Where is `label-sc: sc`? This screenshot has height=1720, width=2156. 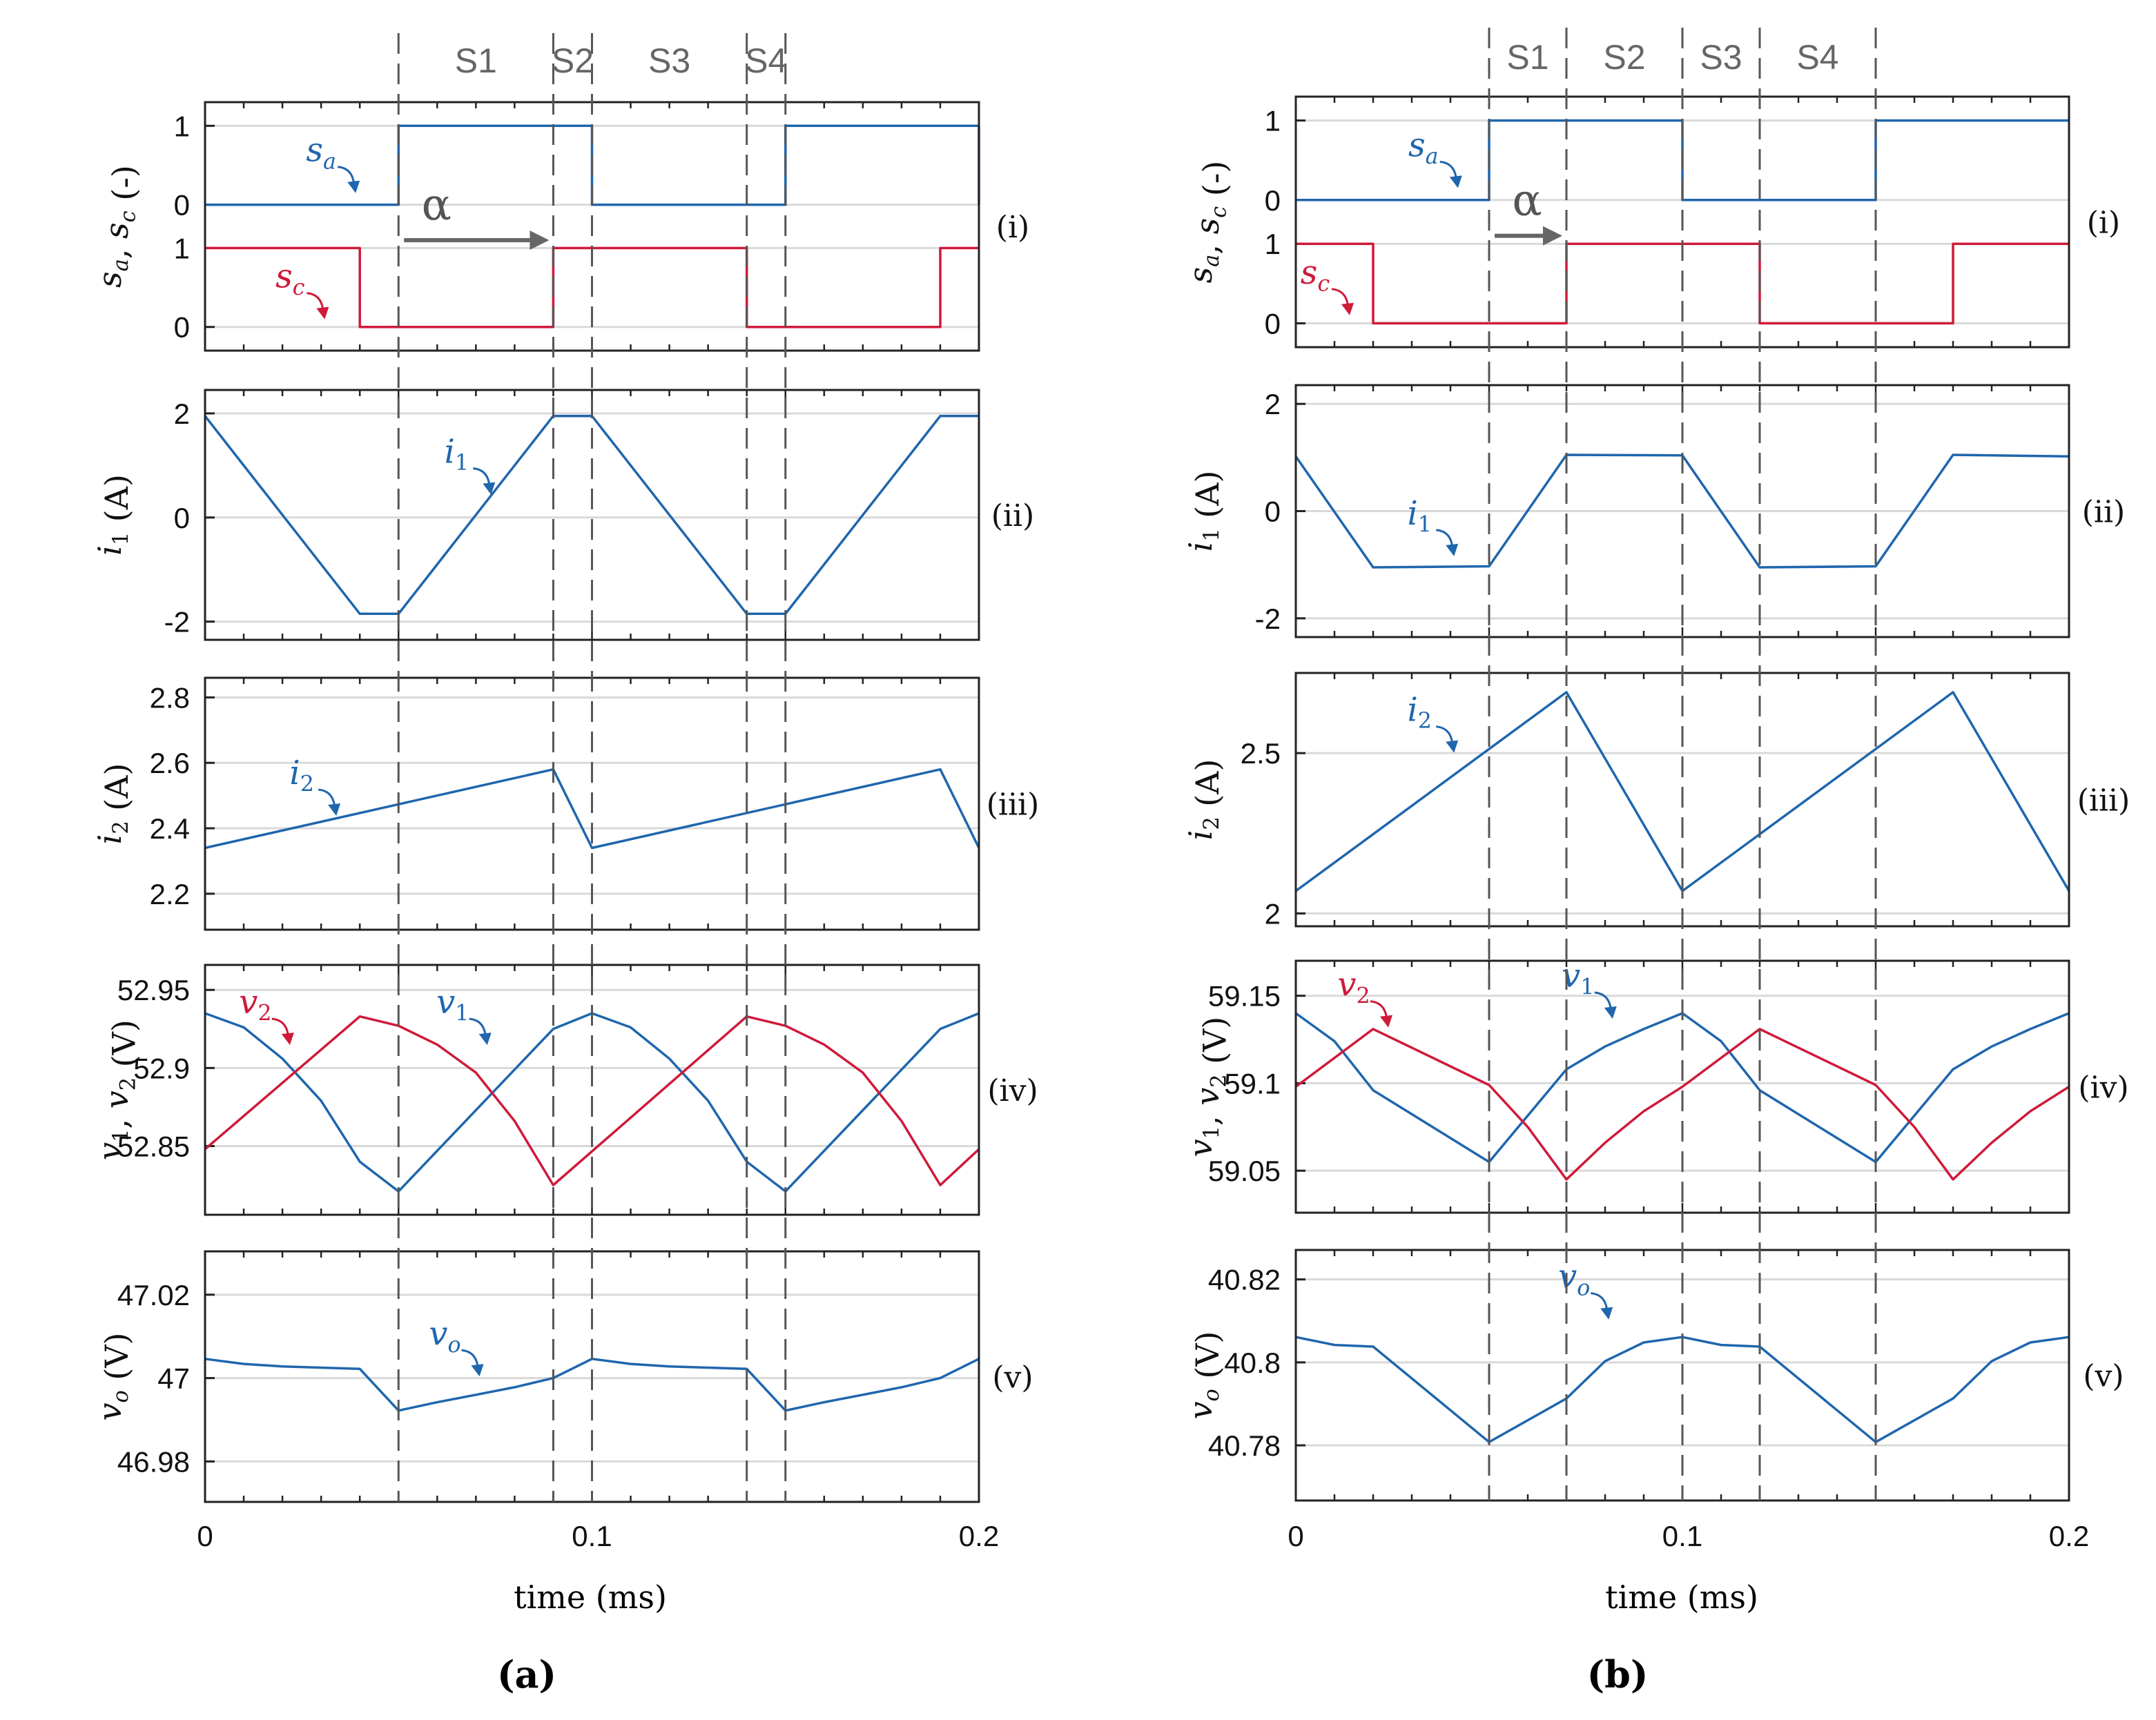 label-sc: sc is located at coordinates (1315, 275).